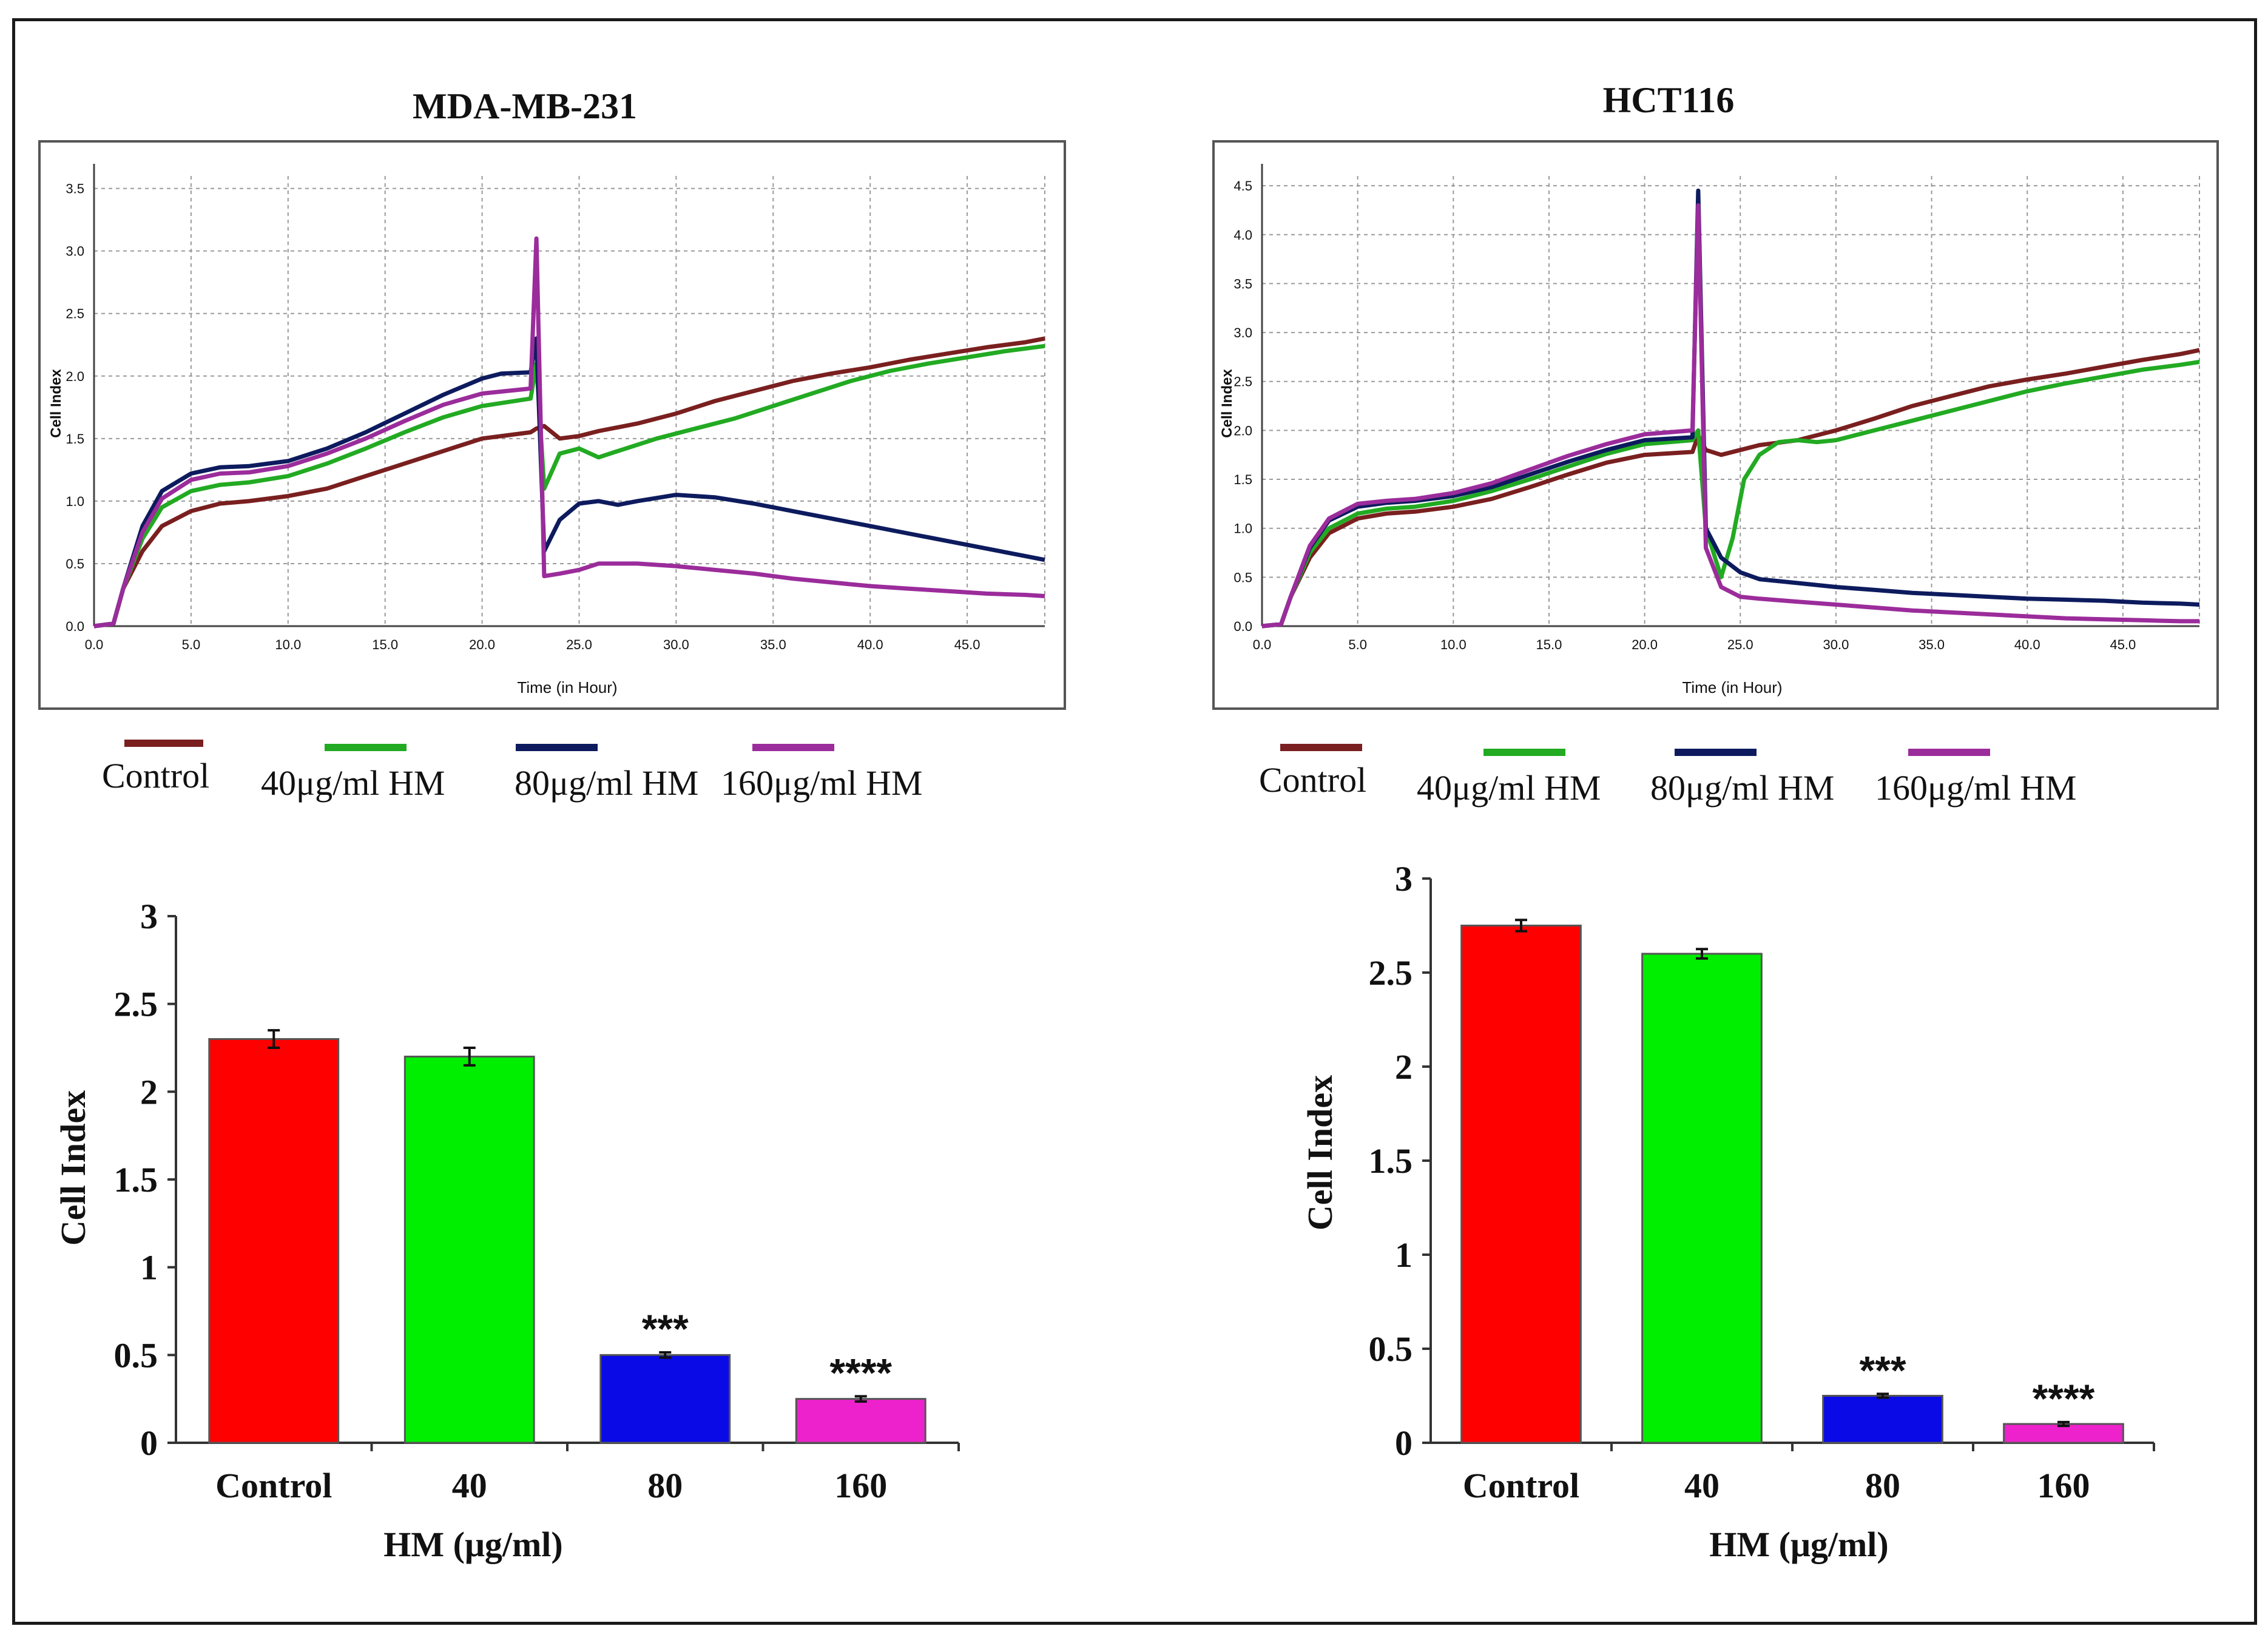  What do you see at coordinates (1798, 1544) in the screenshot?
I see `bar-xlabel-hct: HM (μg/ml)` at bounding box center [1798, 1544].